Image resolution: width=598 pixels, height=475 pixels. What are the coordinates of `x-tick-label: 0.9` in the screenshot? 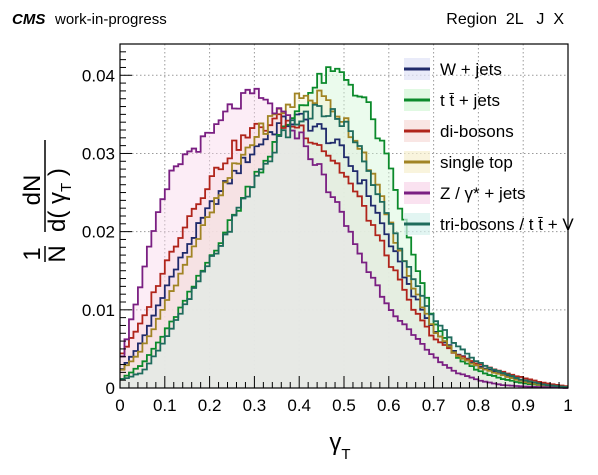 It's located at (523, 405).